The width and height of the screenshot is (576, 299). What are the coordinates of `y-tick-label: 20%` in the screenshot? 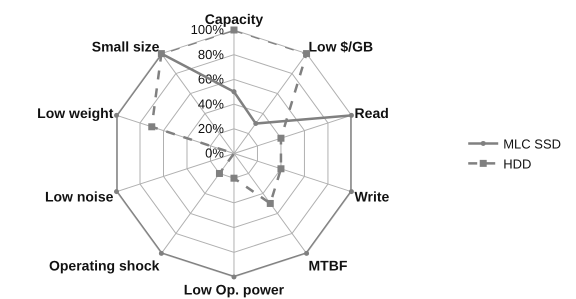 It's located at (211, 128).